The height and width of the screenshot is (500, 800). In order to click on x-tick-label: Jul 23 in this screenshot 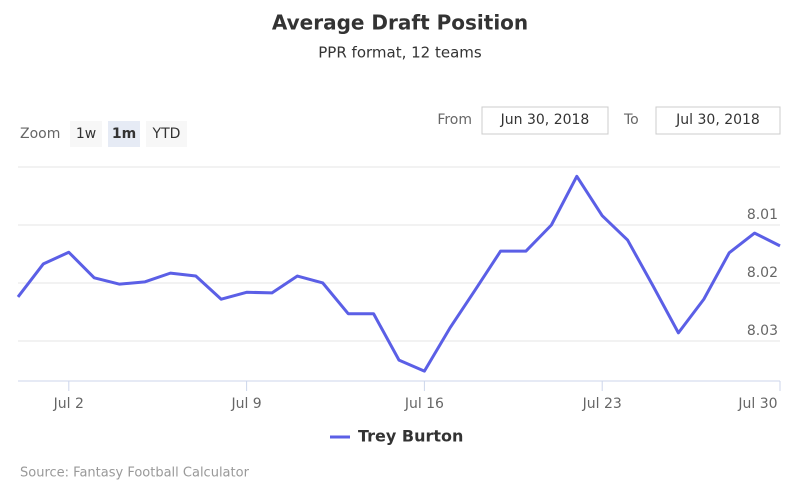, I will do `click(602, 404)`.